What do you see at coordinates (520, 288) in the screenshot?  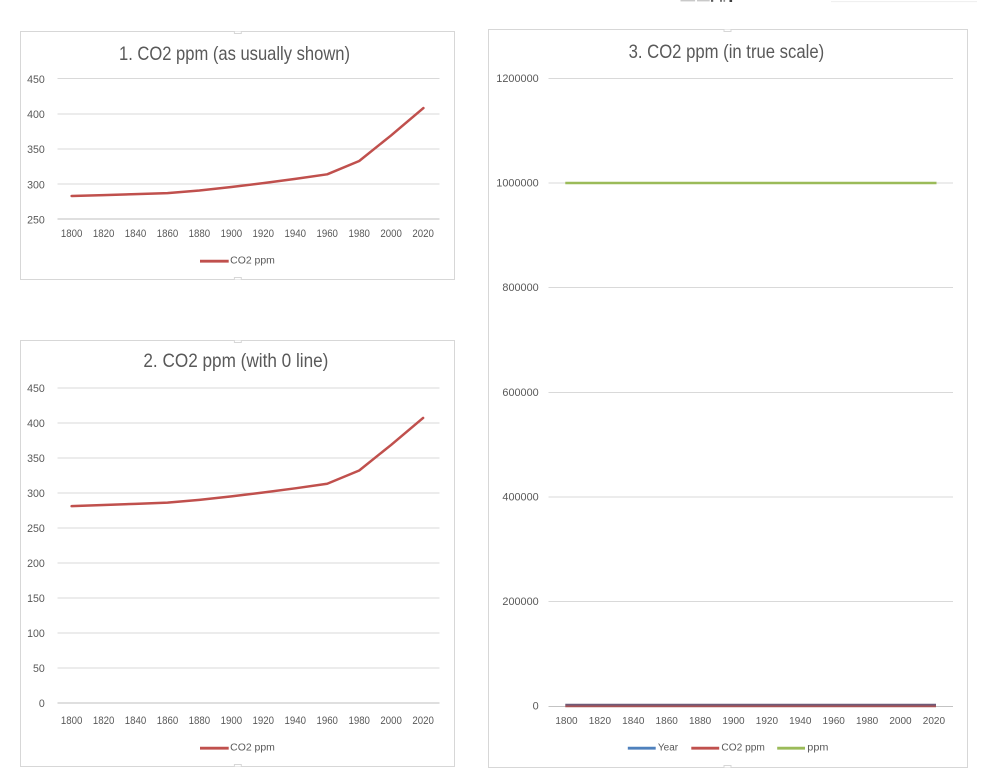 I see `svg-text: 800000` at bounding box center [520, 288].